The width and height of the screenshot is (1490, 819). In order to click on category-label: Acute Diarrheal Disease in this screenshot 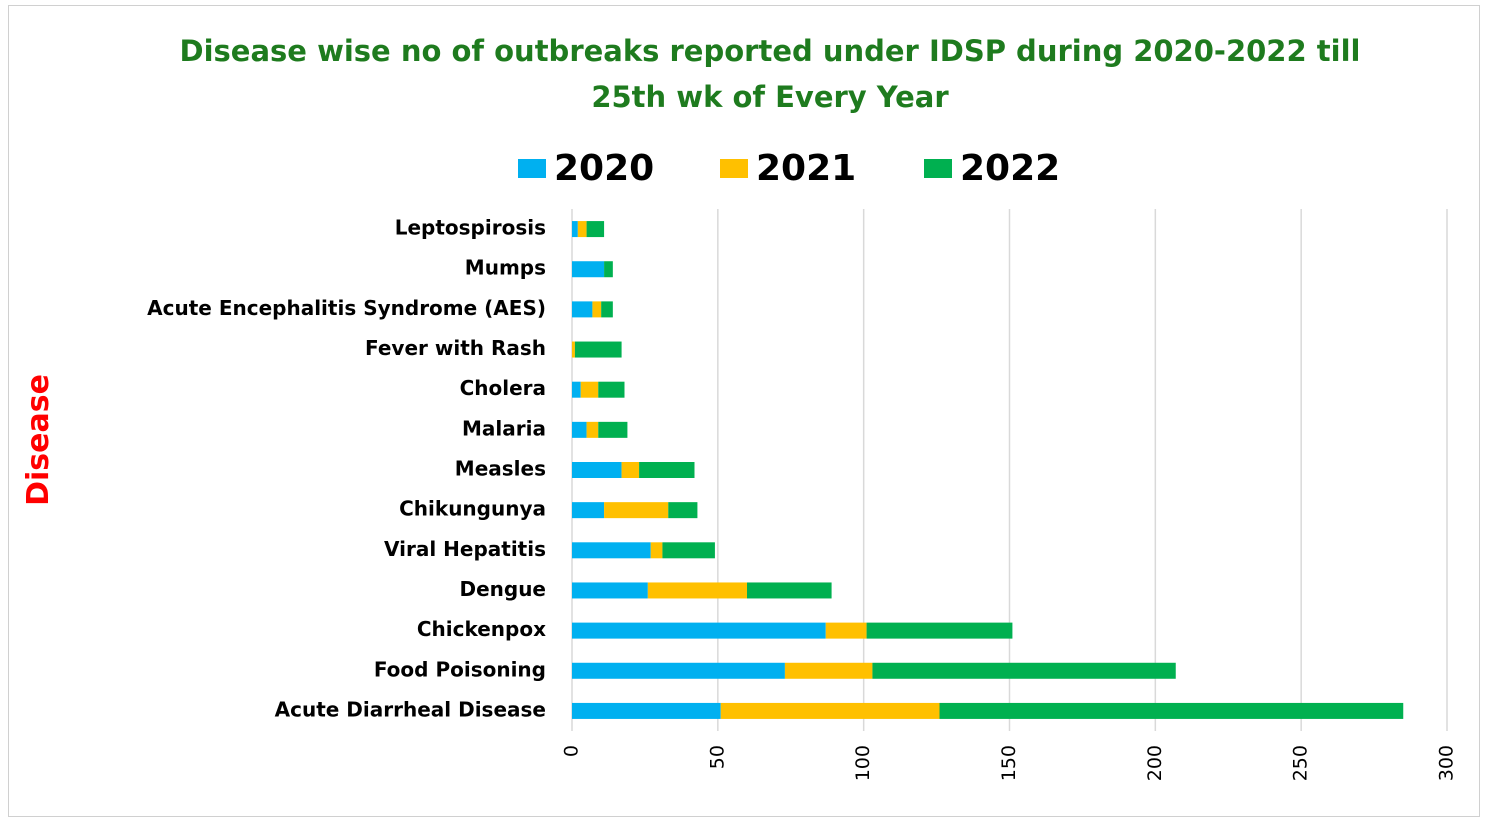, I will do `click(410, 709)`.